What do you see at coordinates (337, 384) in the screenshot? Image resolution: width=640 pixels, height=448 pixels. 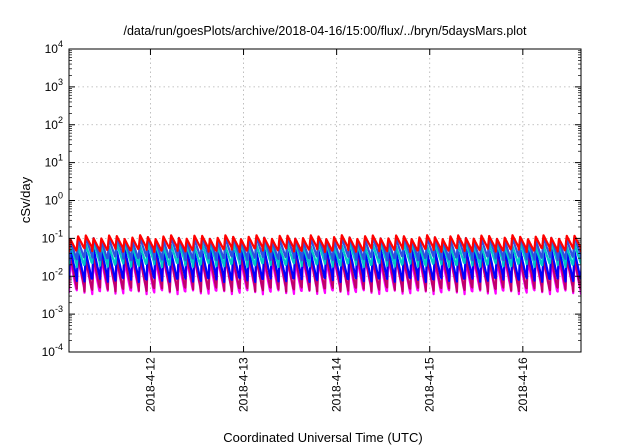 I see `x-tick-label: 2018-4-14` at bounding box center [337, 384].